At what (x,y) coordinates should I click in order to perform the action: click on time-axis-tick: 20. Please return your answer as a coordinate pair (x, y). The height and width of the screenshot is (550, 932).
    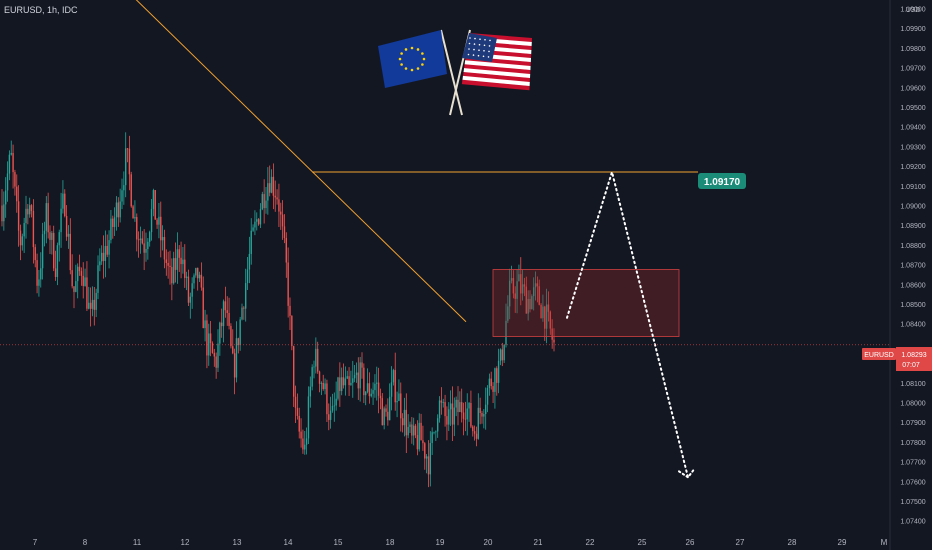
    Looking at the image, I should click on (488, 542).